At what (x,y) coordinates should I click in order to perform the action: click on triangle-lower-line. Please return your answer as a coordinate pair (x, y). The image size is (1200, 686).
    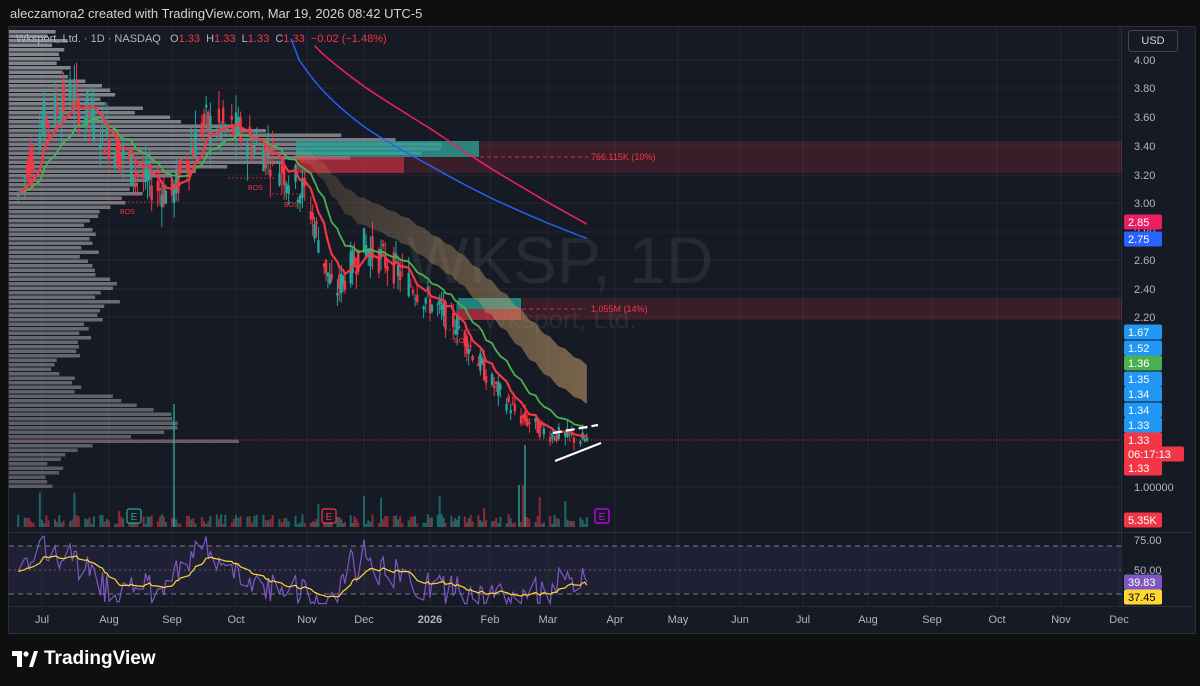
    Looking at the image, I should click on (578, 452).